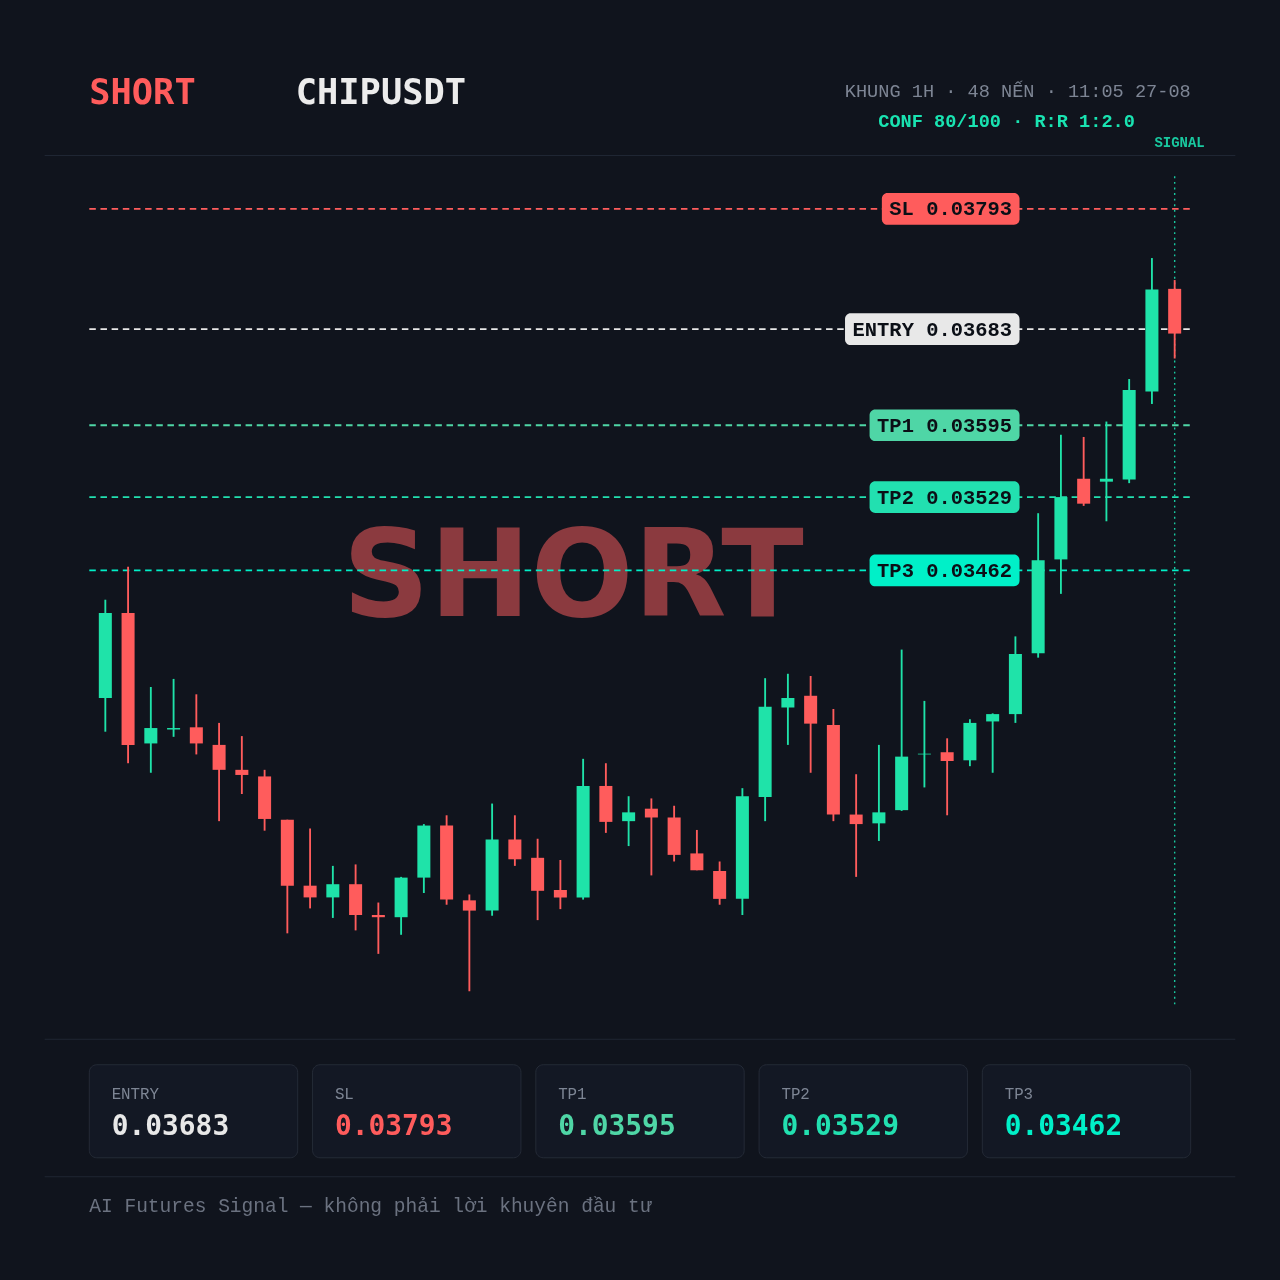  Describe the element at coordinates (945, 426) in the screenshot. I see `ref-line-label: TP1 0.03595` at that location.